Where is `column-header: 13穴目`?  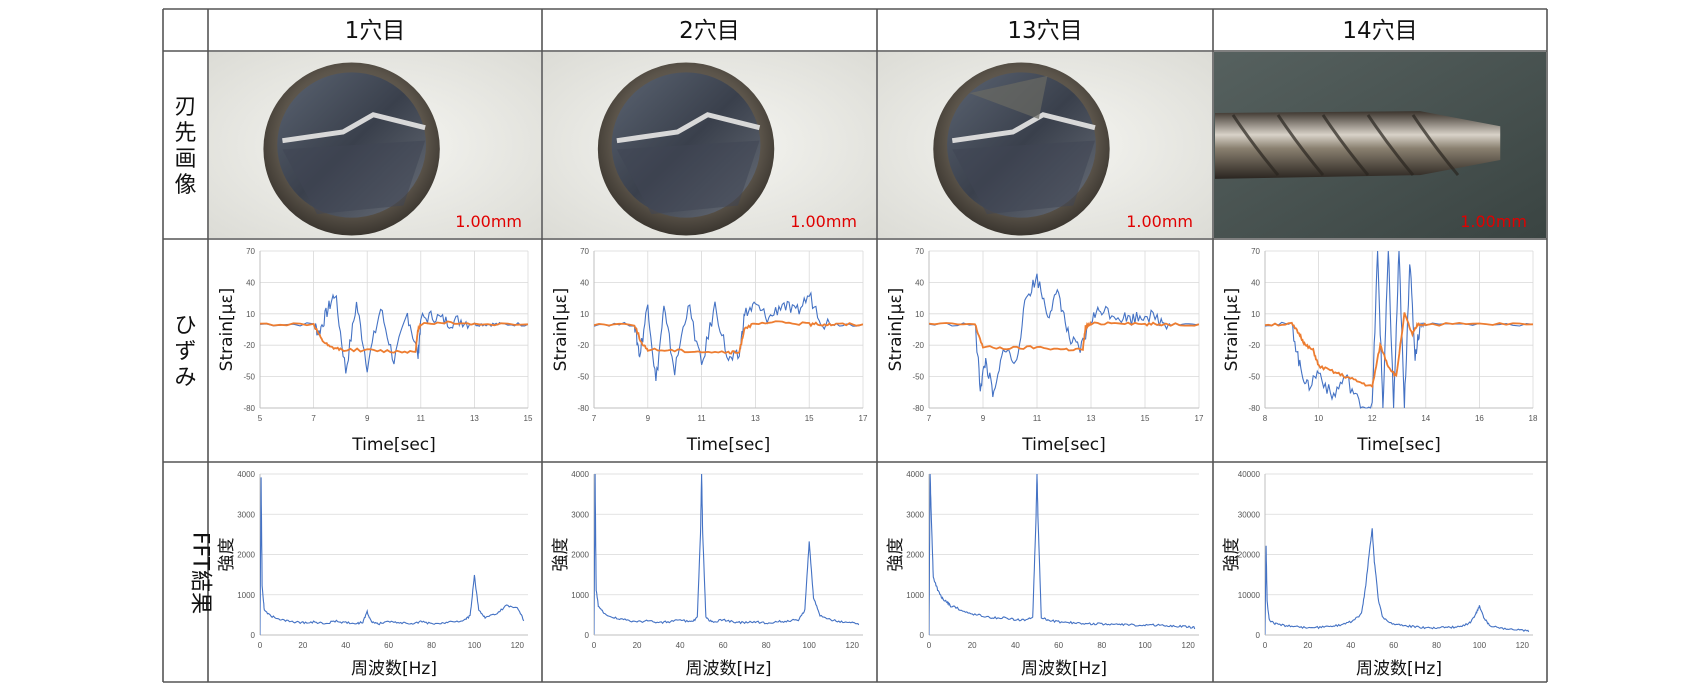
column-header: 13穴目 is located at coordinates (1044, 31).